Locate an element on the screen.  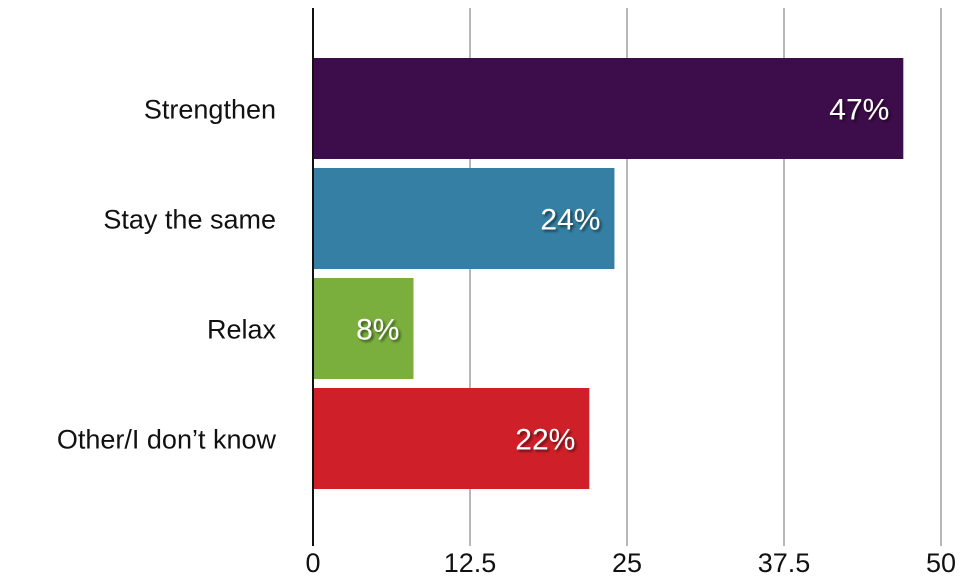
data-label: 47% is located at coordinates (859, 110).